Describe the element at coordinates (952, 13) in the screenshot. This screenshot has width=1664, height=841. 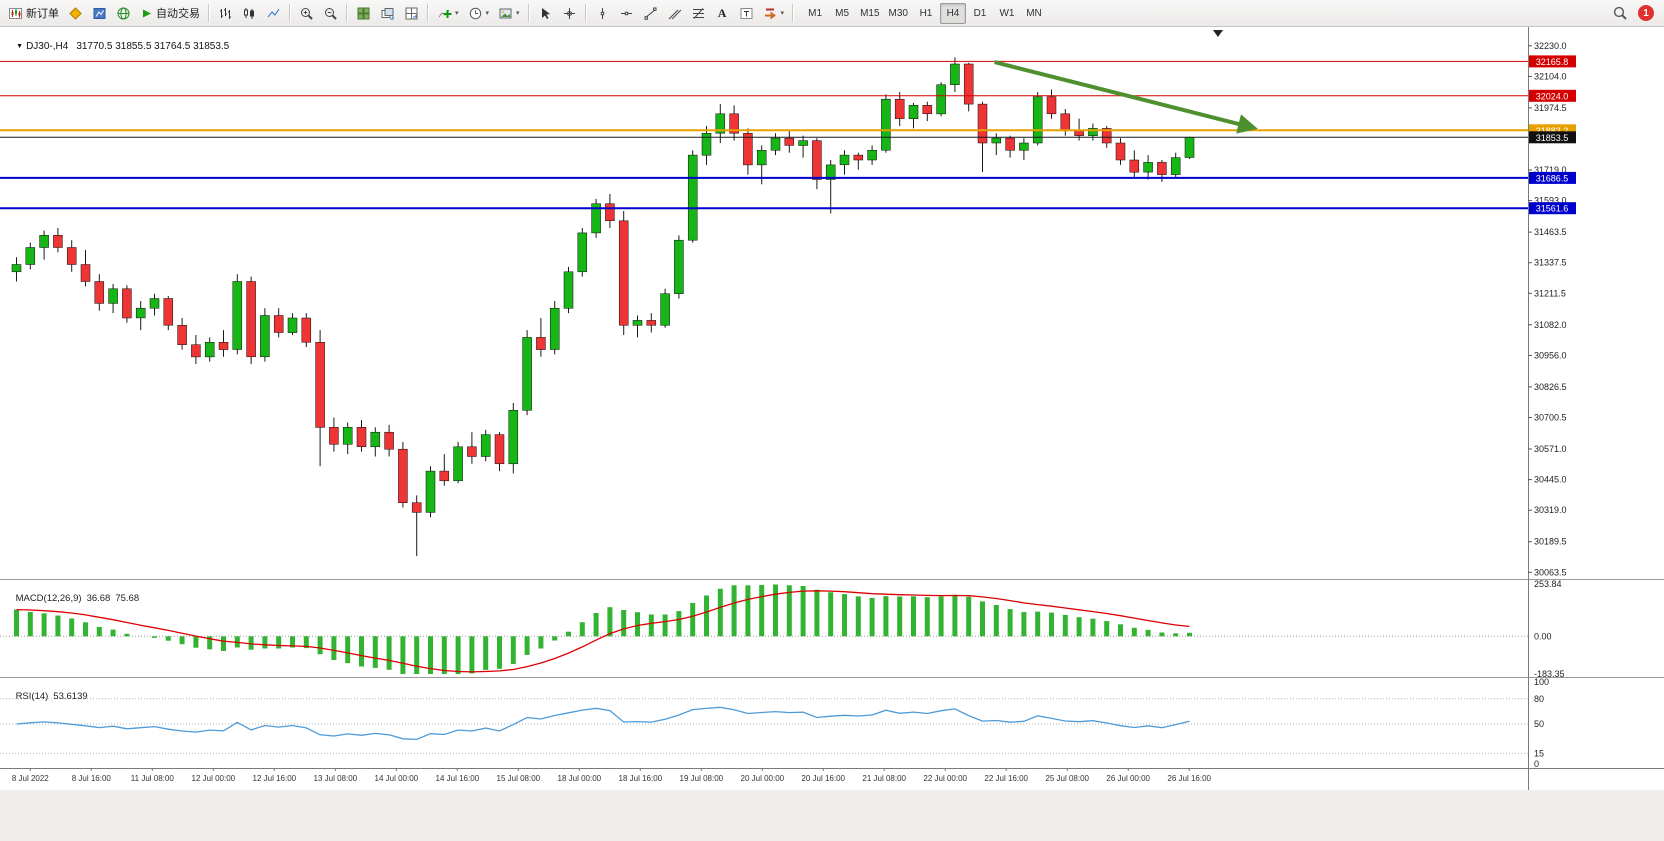
I see `timeframe-h4-button: H4` at that location.